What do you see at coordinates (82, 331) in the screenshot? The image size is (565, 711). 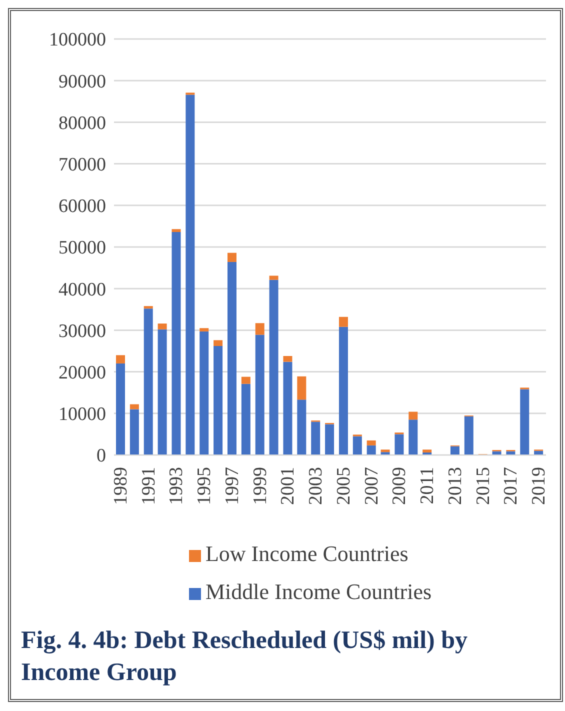 I see `y-tick-label: 30000` at bounding box center [82, 331].